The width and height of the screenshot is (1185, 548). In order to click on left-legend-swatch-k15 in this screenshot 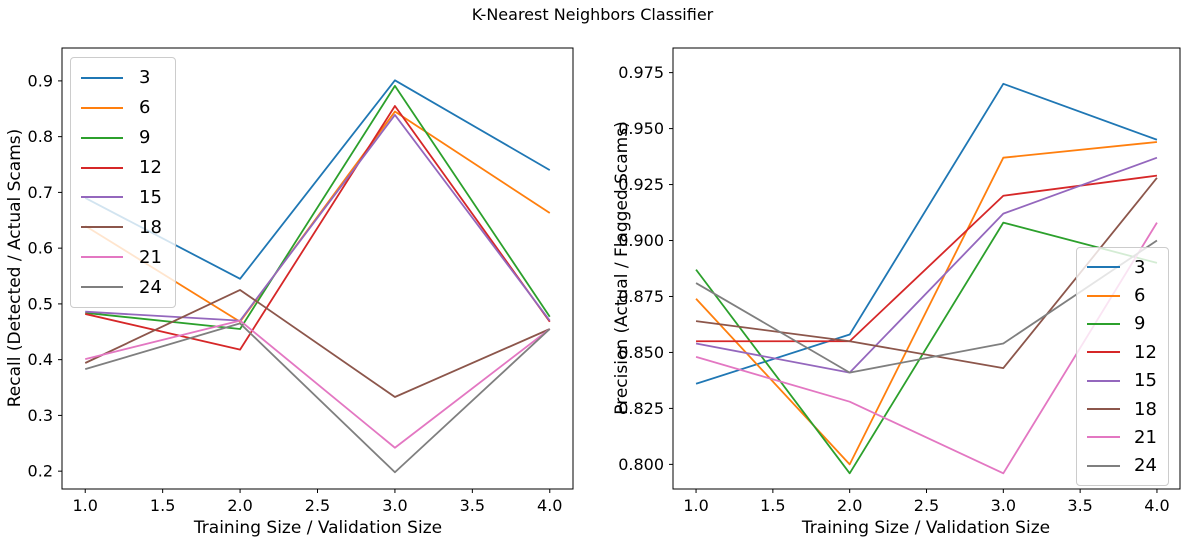, I will do `click(102, 197)`.